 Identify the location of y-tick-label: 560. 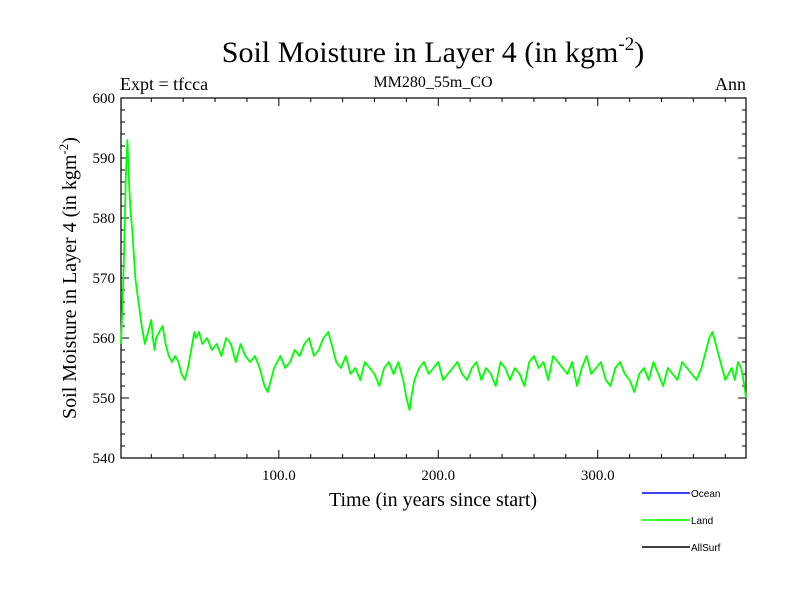
(104, 339).